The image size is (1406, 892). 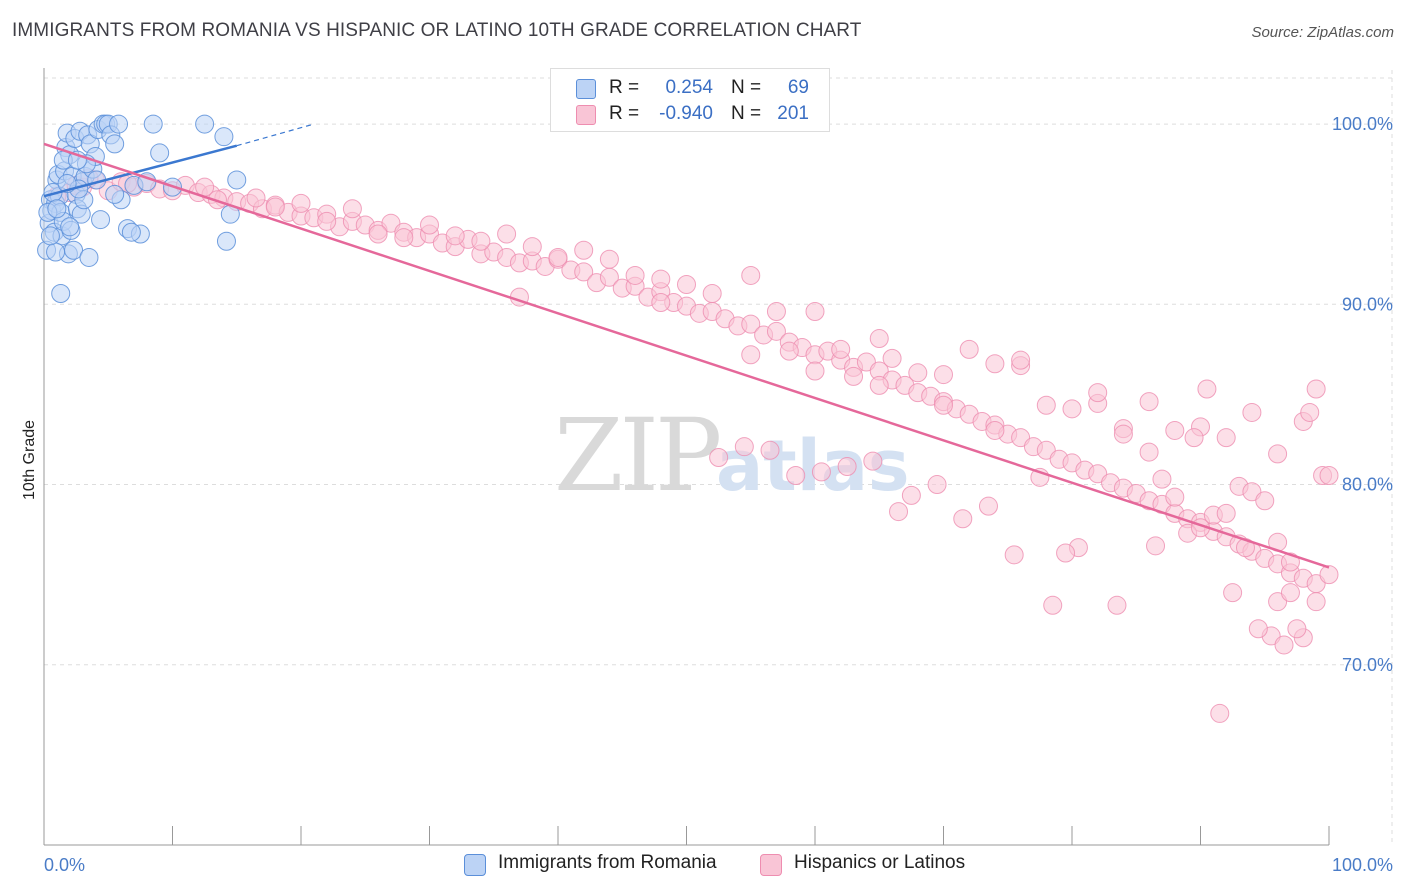 What do you see at coordinates (690, 100) in the screenshot?
I see `correlation-legend: R = 0.254 N = 69 R = -0.940 N = 201` at bounding box center [690, 100].